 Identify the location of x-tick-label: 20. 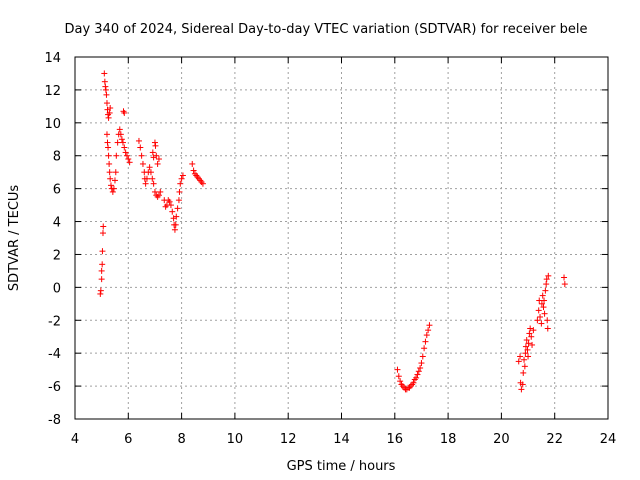
(501, 439).